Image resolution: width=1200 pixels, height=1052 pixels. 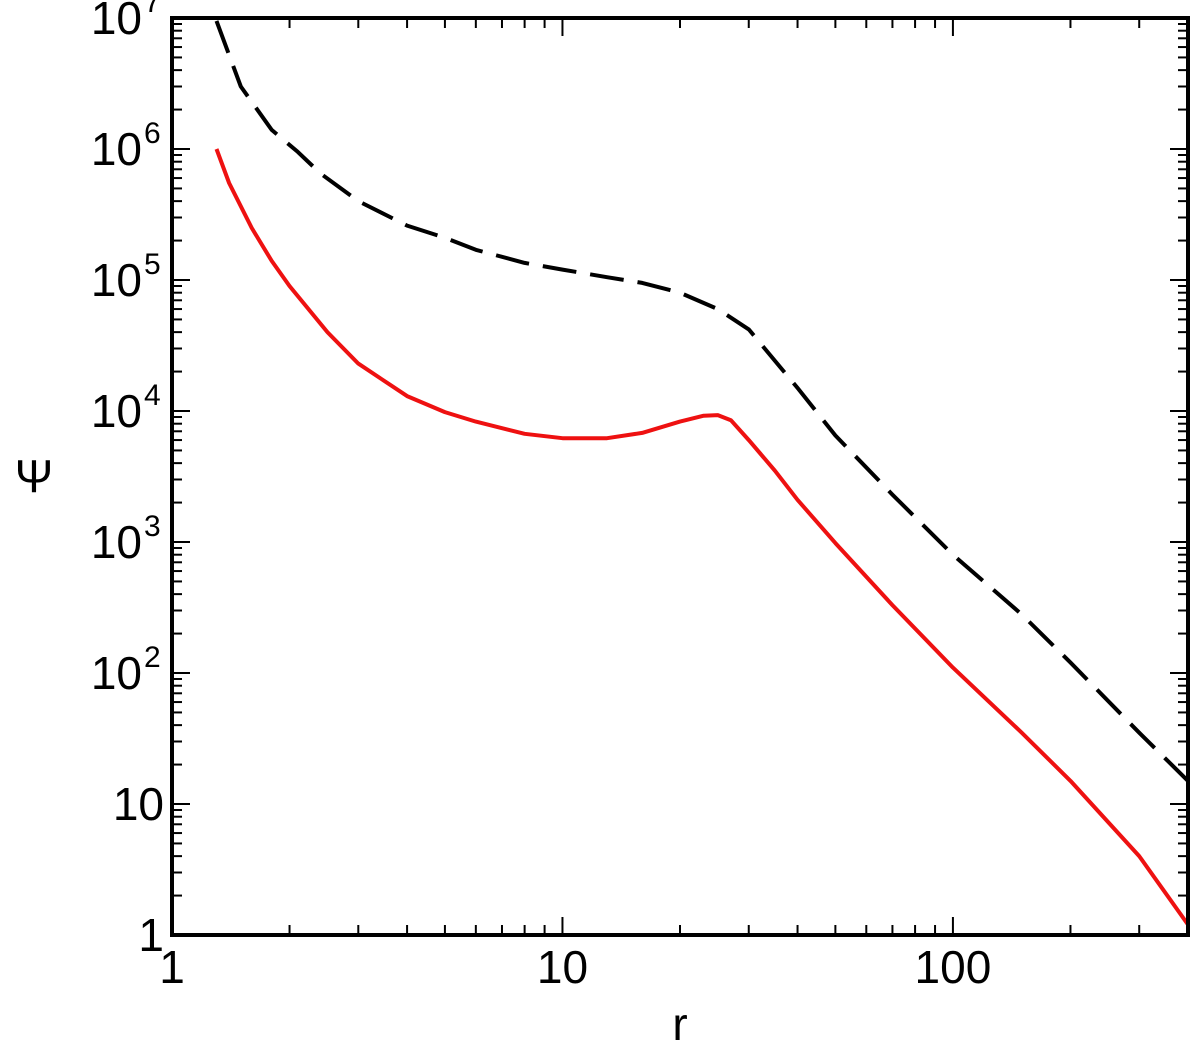 What do you see at coordinates (679, 1024) in the screenshot?
I see `x-axis-label: r` at bounding box center [679, 1024].